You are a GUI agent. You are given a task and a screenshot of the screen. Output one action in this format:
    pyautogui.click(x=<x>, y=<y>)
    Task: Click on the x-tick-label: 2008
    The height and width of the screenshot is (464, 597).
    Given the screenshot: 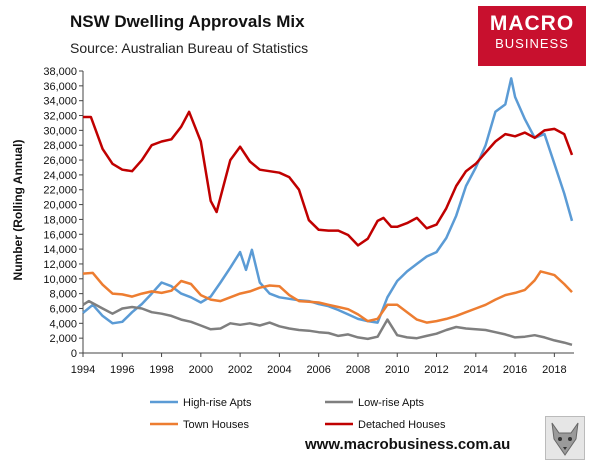 What is the action you would take?
    pyautogui.click(x=358, y=370)
    